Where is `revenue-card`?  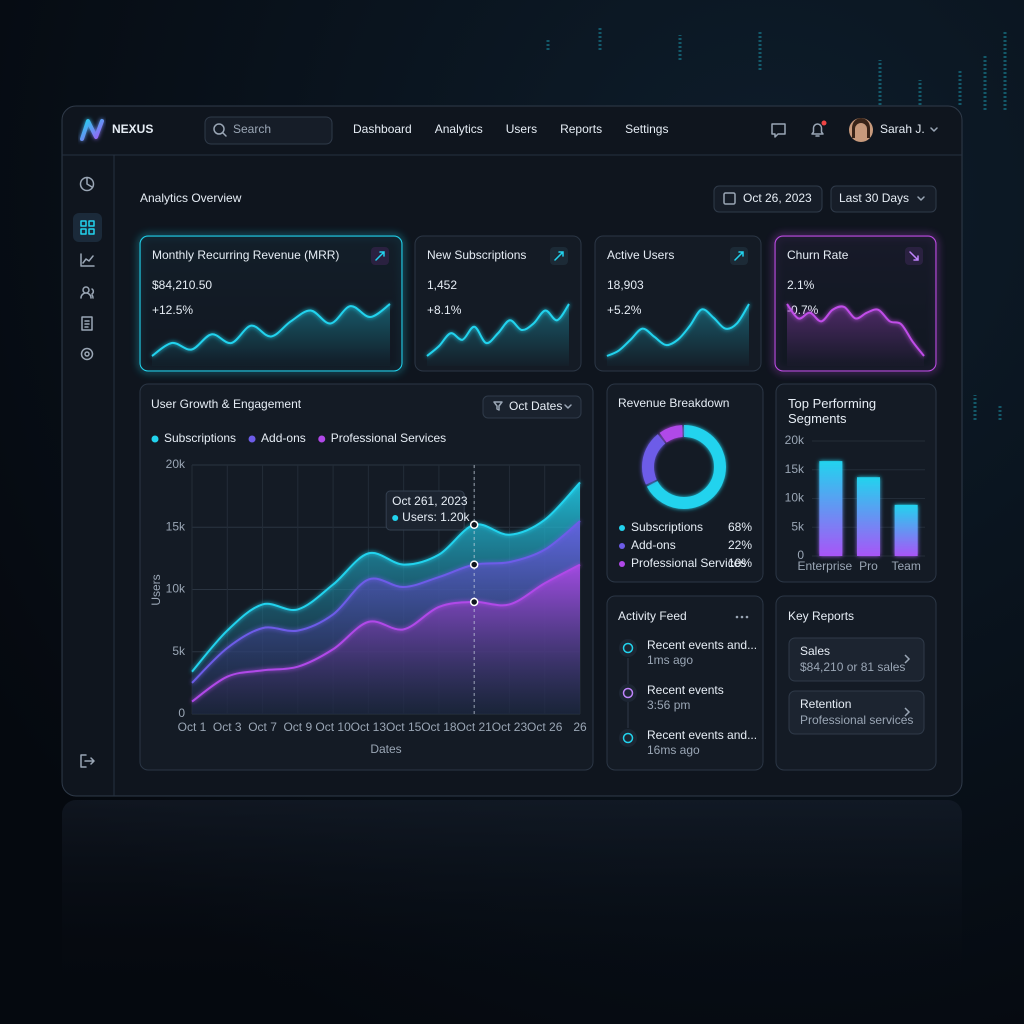 revenue-card is located at coordinates (685, 483).